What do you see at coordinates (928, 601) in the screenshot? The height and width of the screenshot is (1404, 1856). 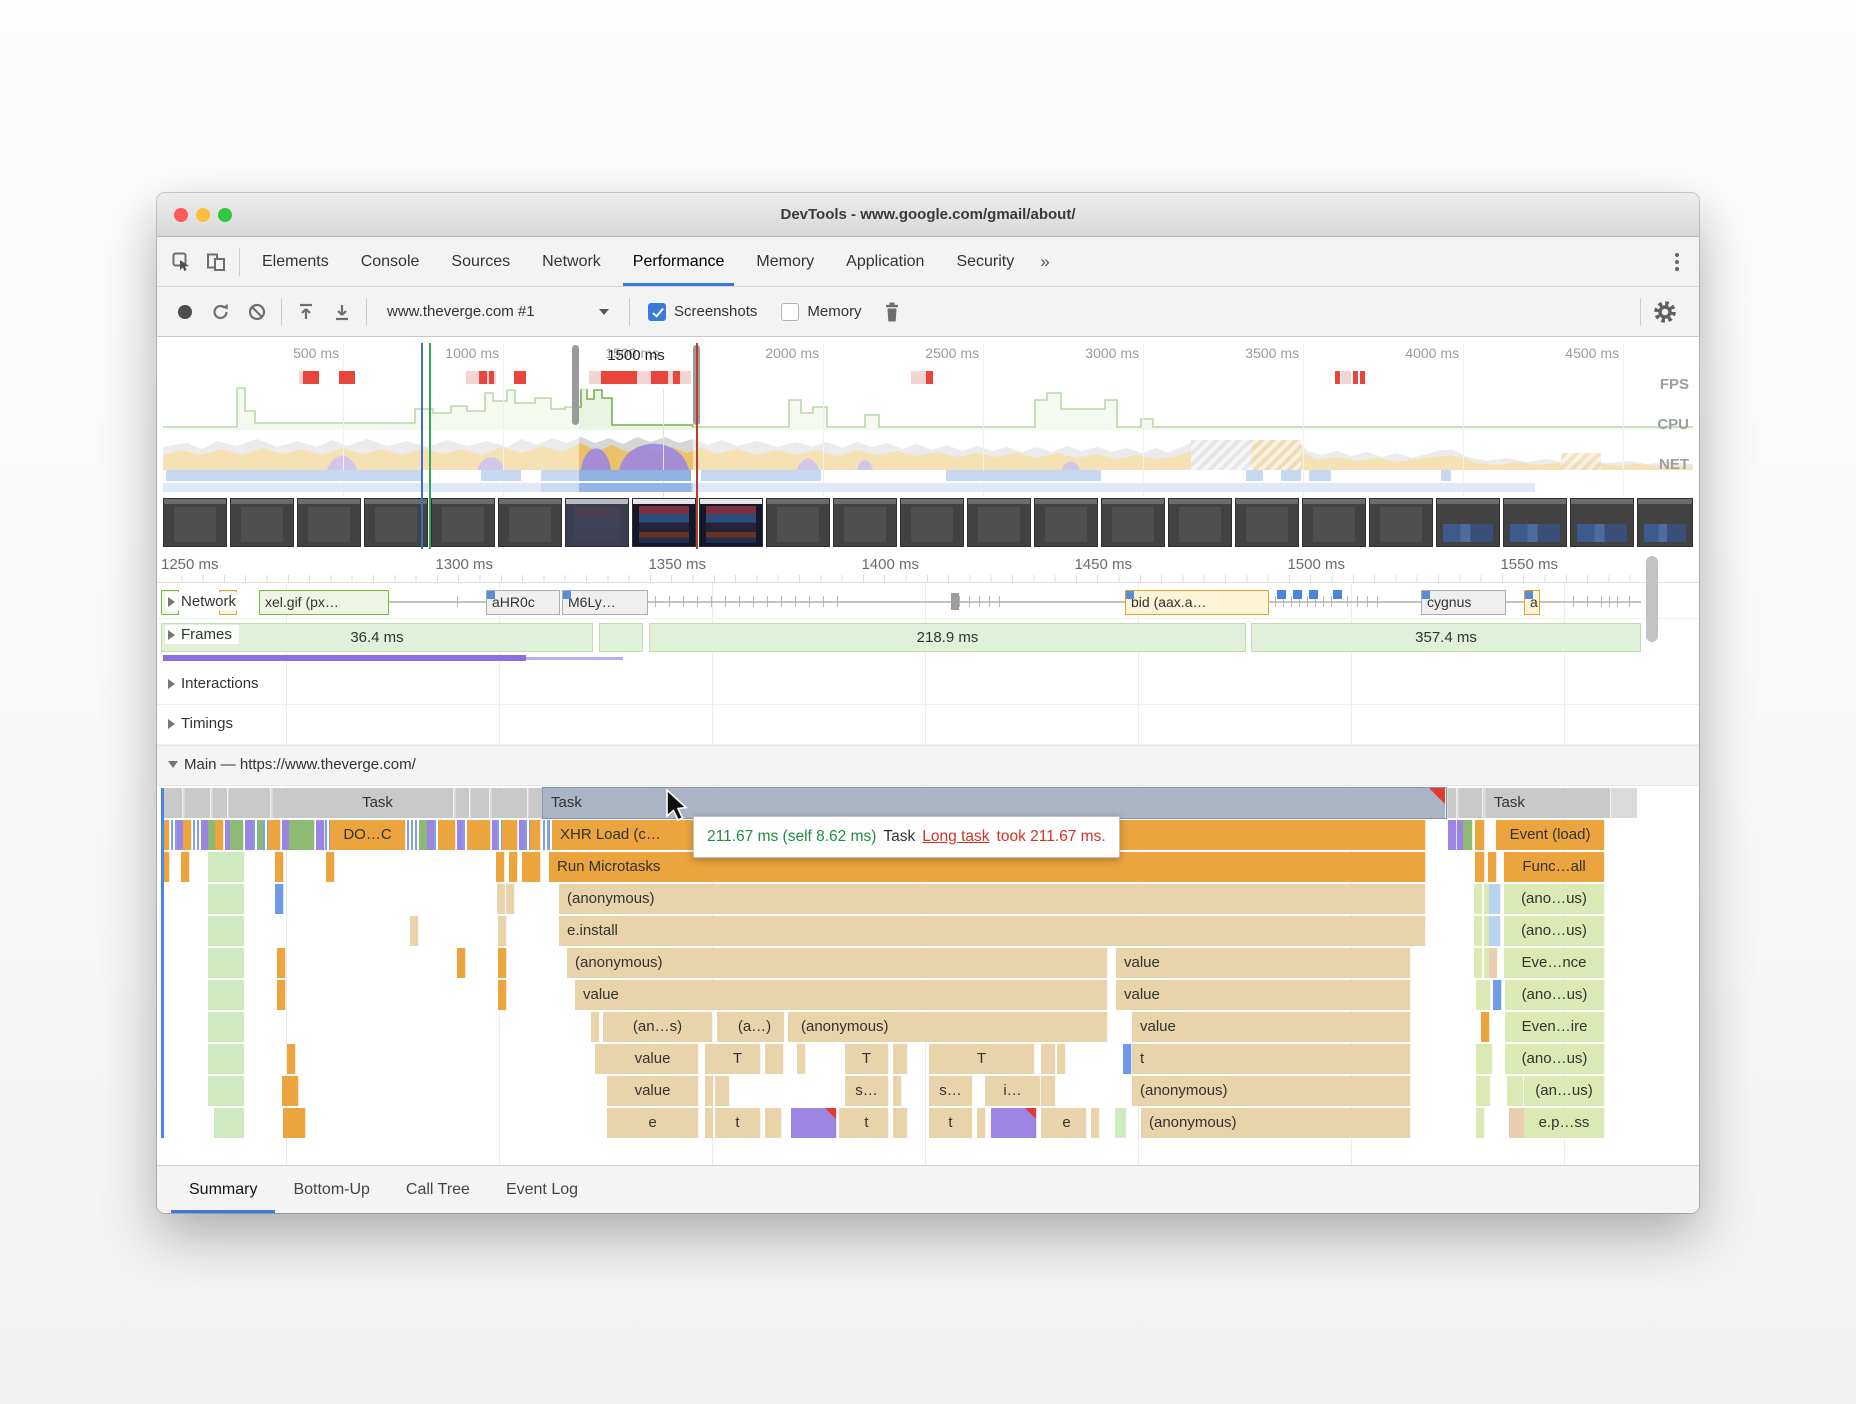 I see `network-track-row` at bounding box center [928, 601].